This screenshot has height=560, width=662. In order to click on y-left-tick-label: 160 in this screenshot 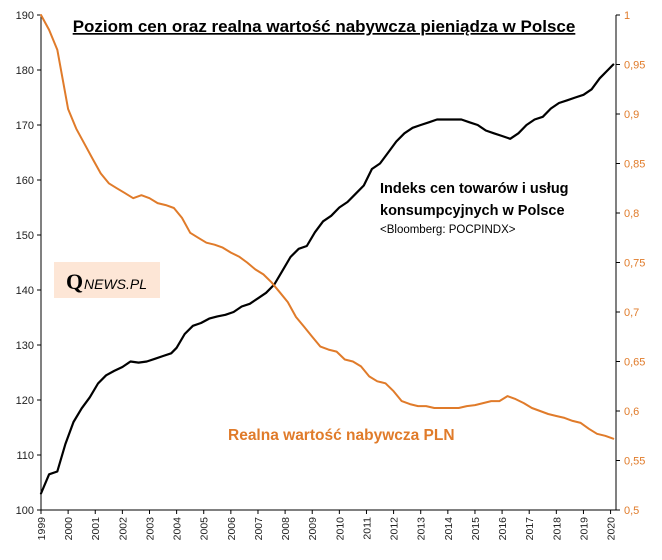, I will do `click(25, 181)`.